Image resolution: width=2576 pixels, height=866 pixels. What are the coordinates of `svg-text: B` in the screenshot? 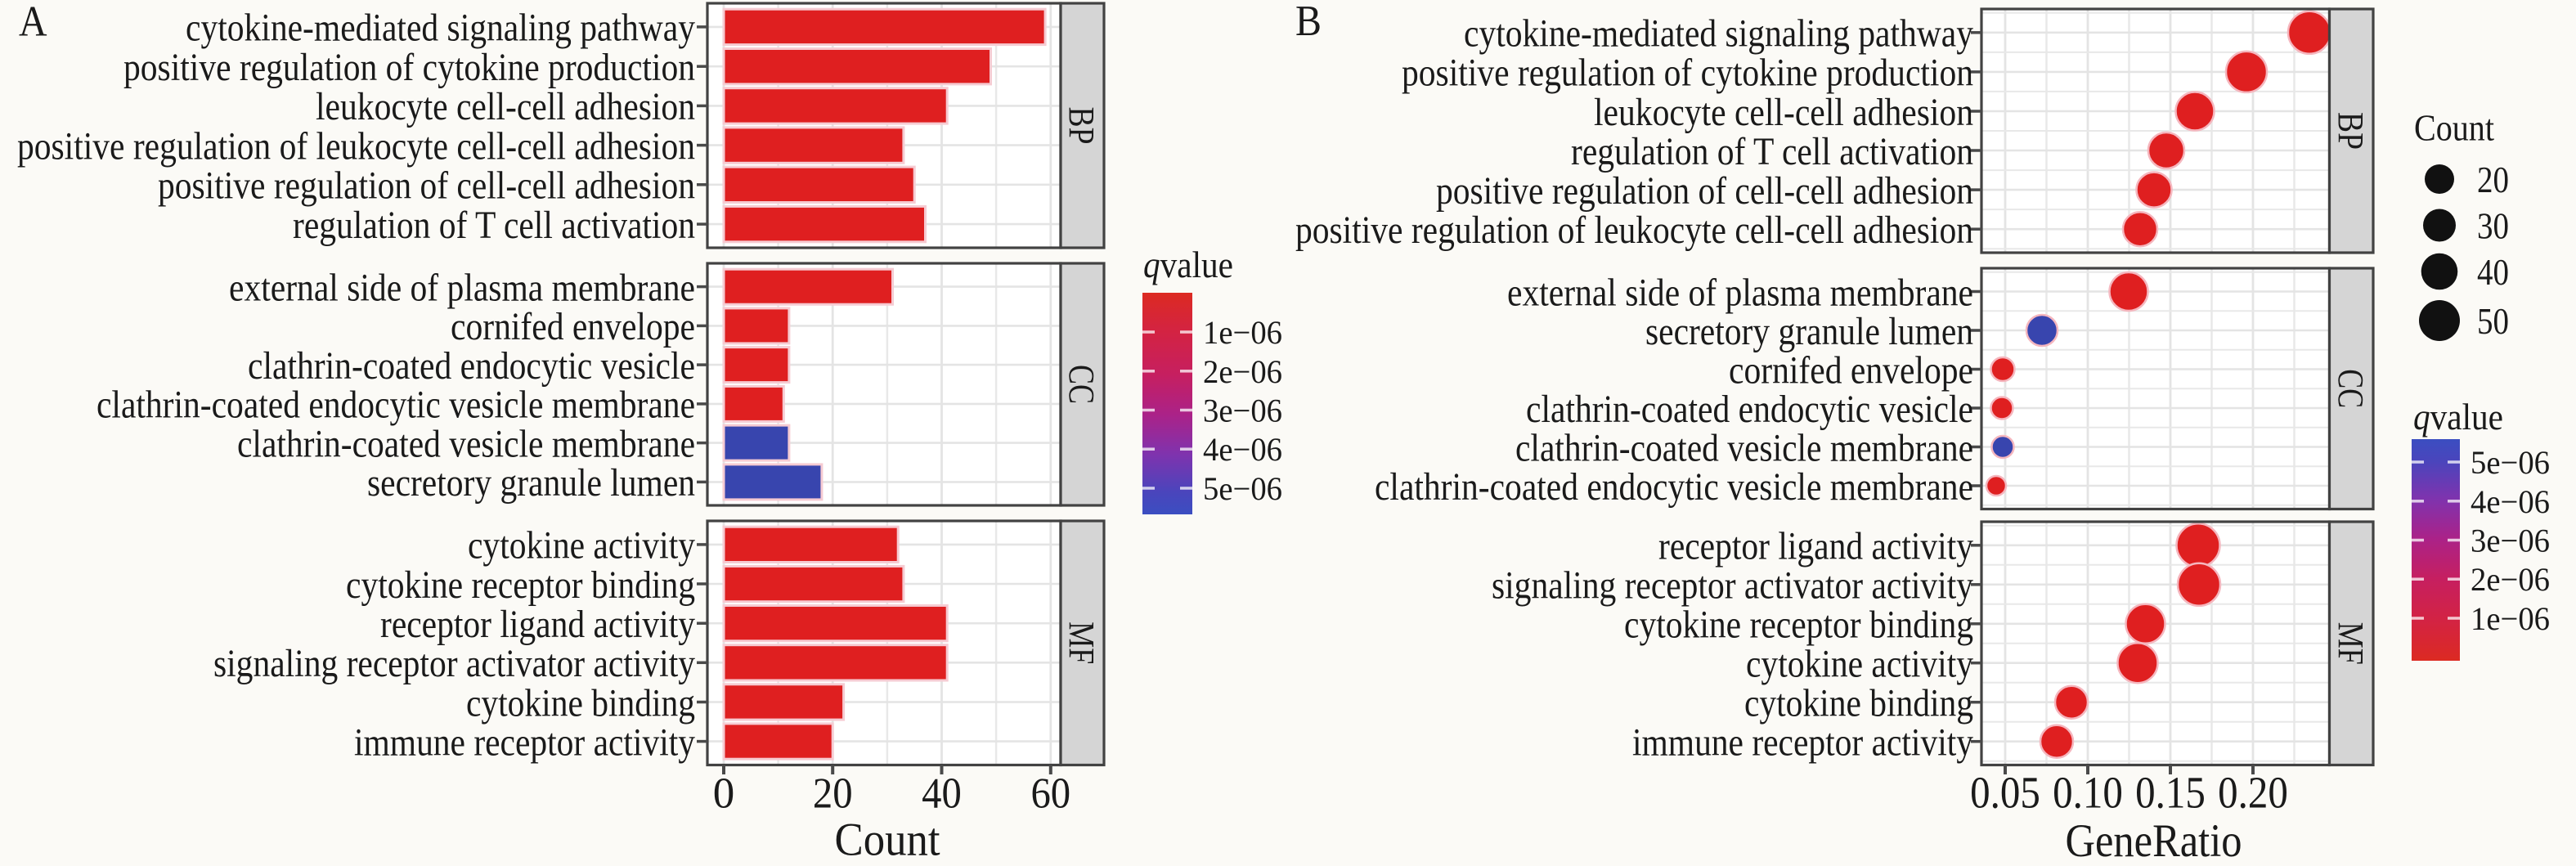 It's located at (1309, 22).